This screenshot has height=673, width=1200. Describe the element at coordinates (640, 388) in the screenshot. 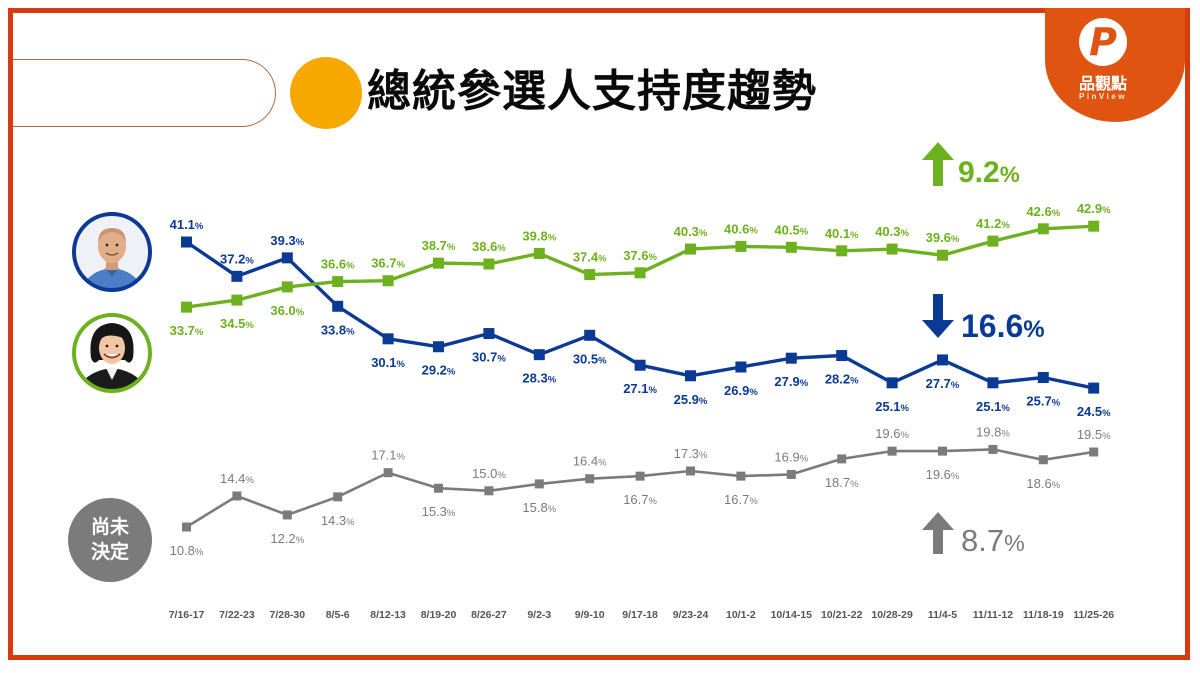

I see `data-point-label: 27.1%` at that location.